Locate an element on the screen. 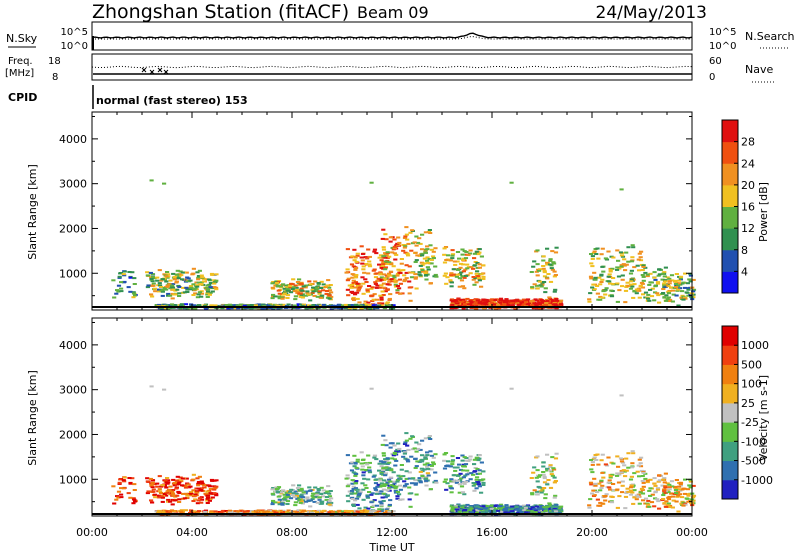 This screenshot has width=800, height=554. ytick-label: 3000 is located at coordinates (73, 390).